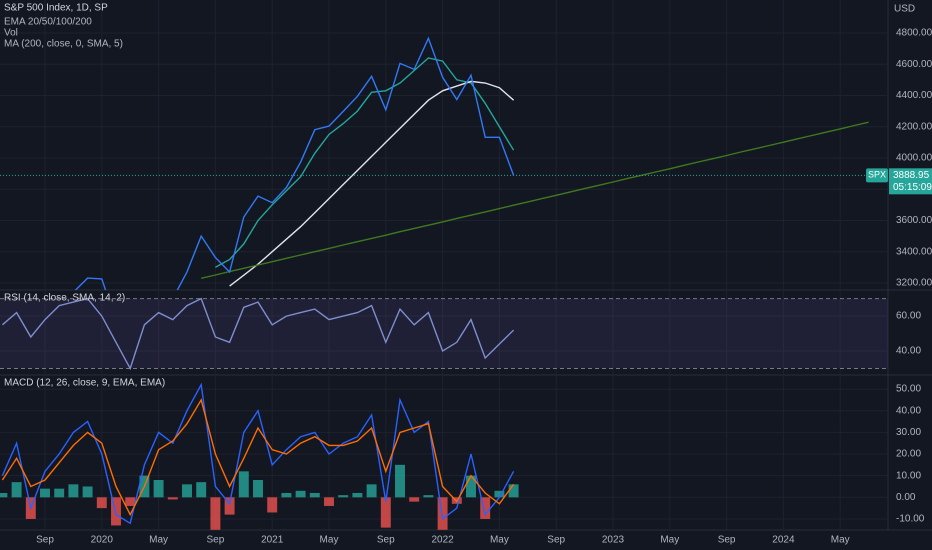 The image size is (932, 550). What do you see at coordinates (272, 540) in the screenshot?
I see `x-tick-label: 2021` at bounding box center [272, 540].